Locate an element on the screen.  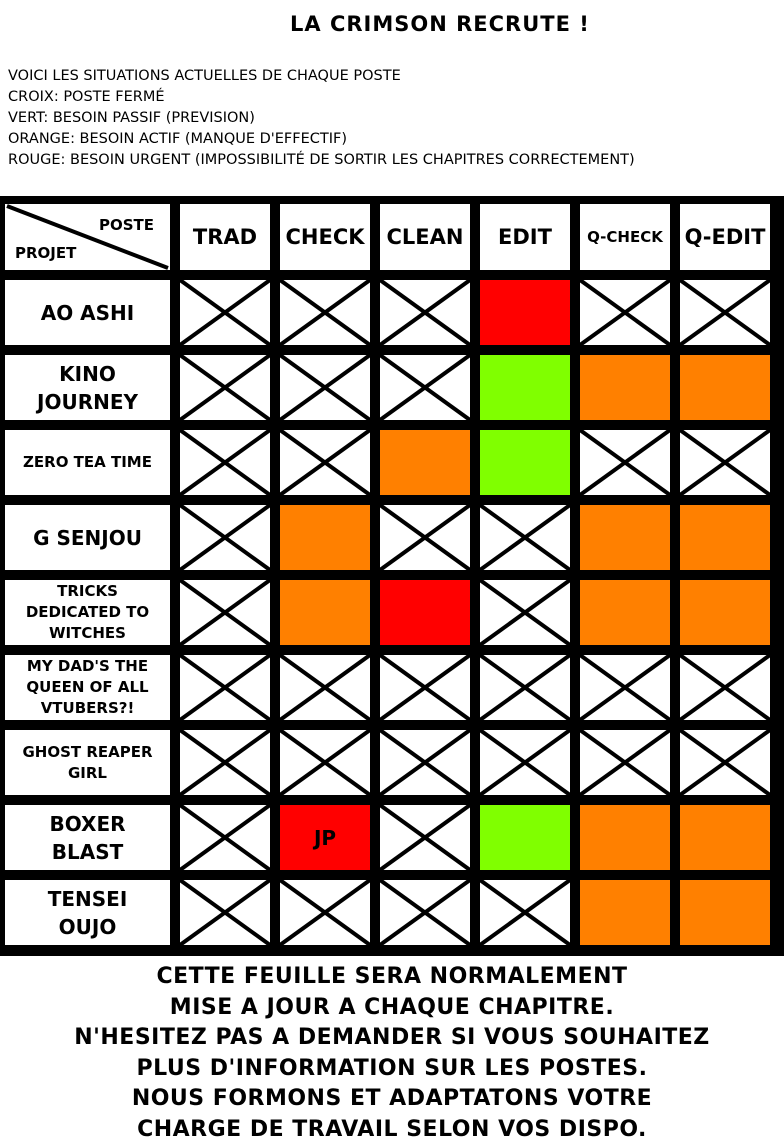
corner-cell: POSTE PROJET is located at coordinates (87, 237).